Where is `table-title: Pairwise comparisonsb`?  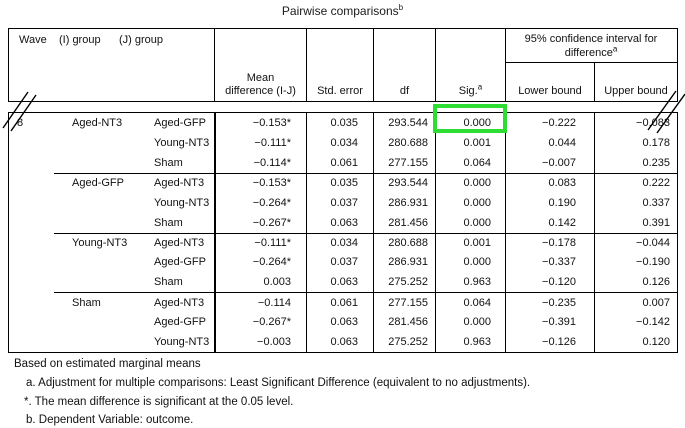 table-title: Pairwise comparisonsb is located at coordinates (342, 11).